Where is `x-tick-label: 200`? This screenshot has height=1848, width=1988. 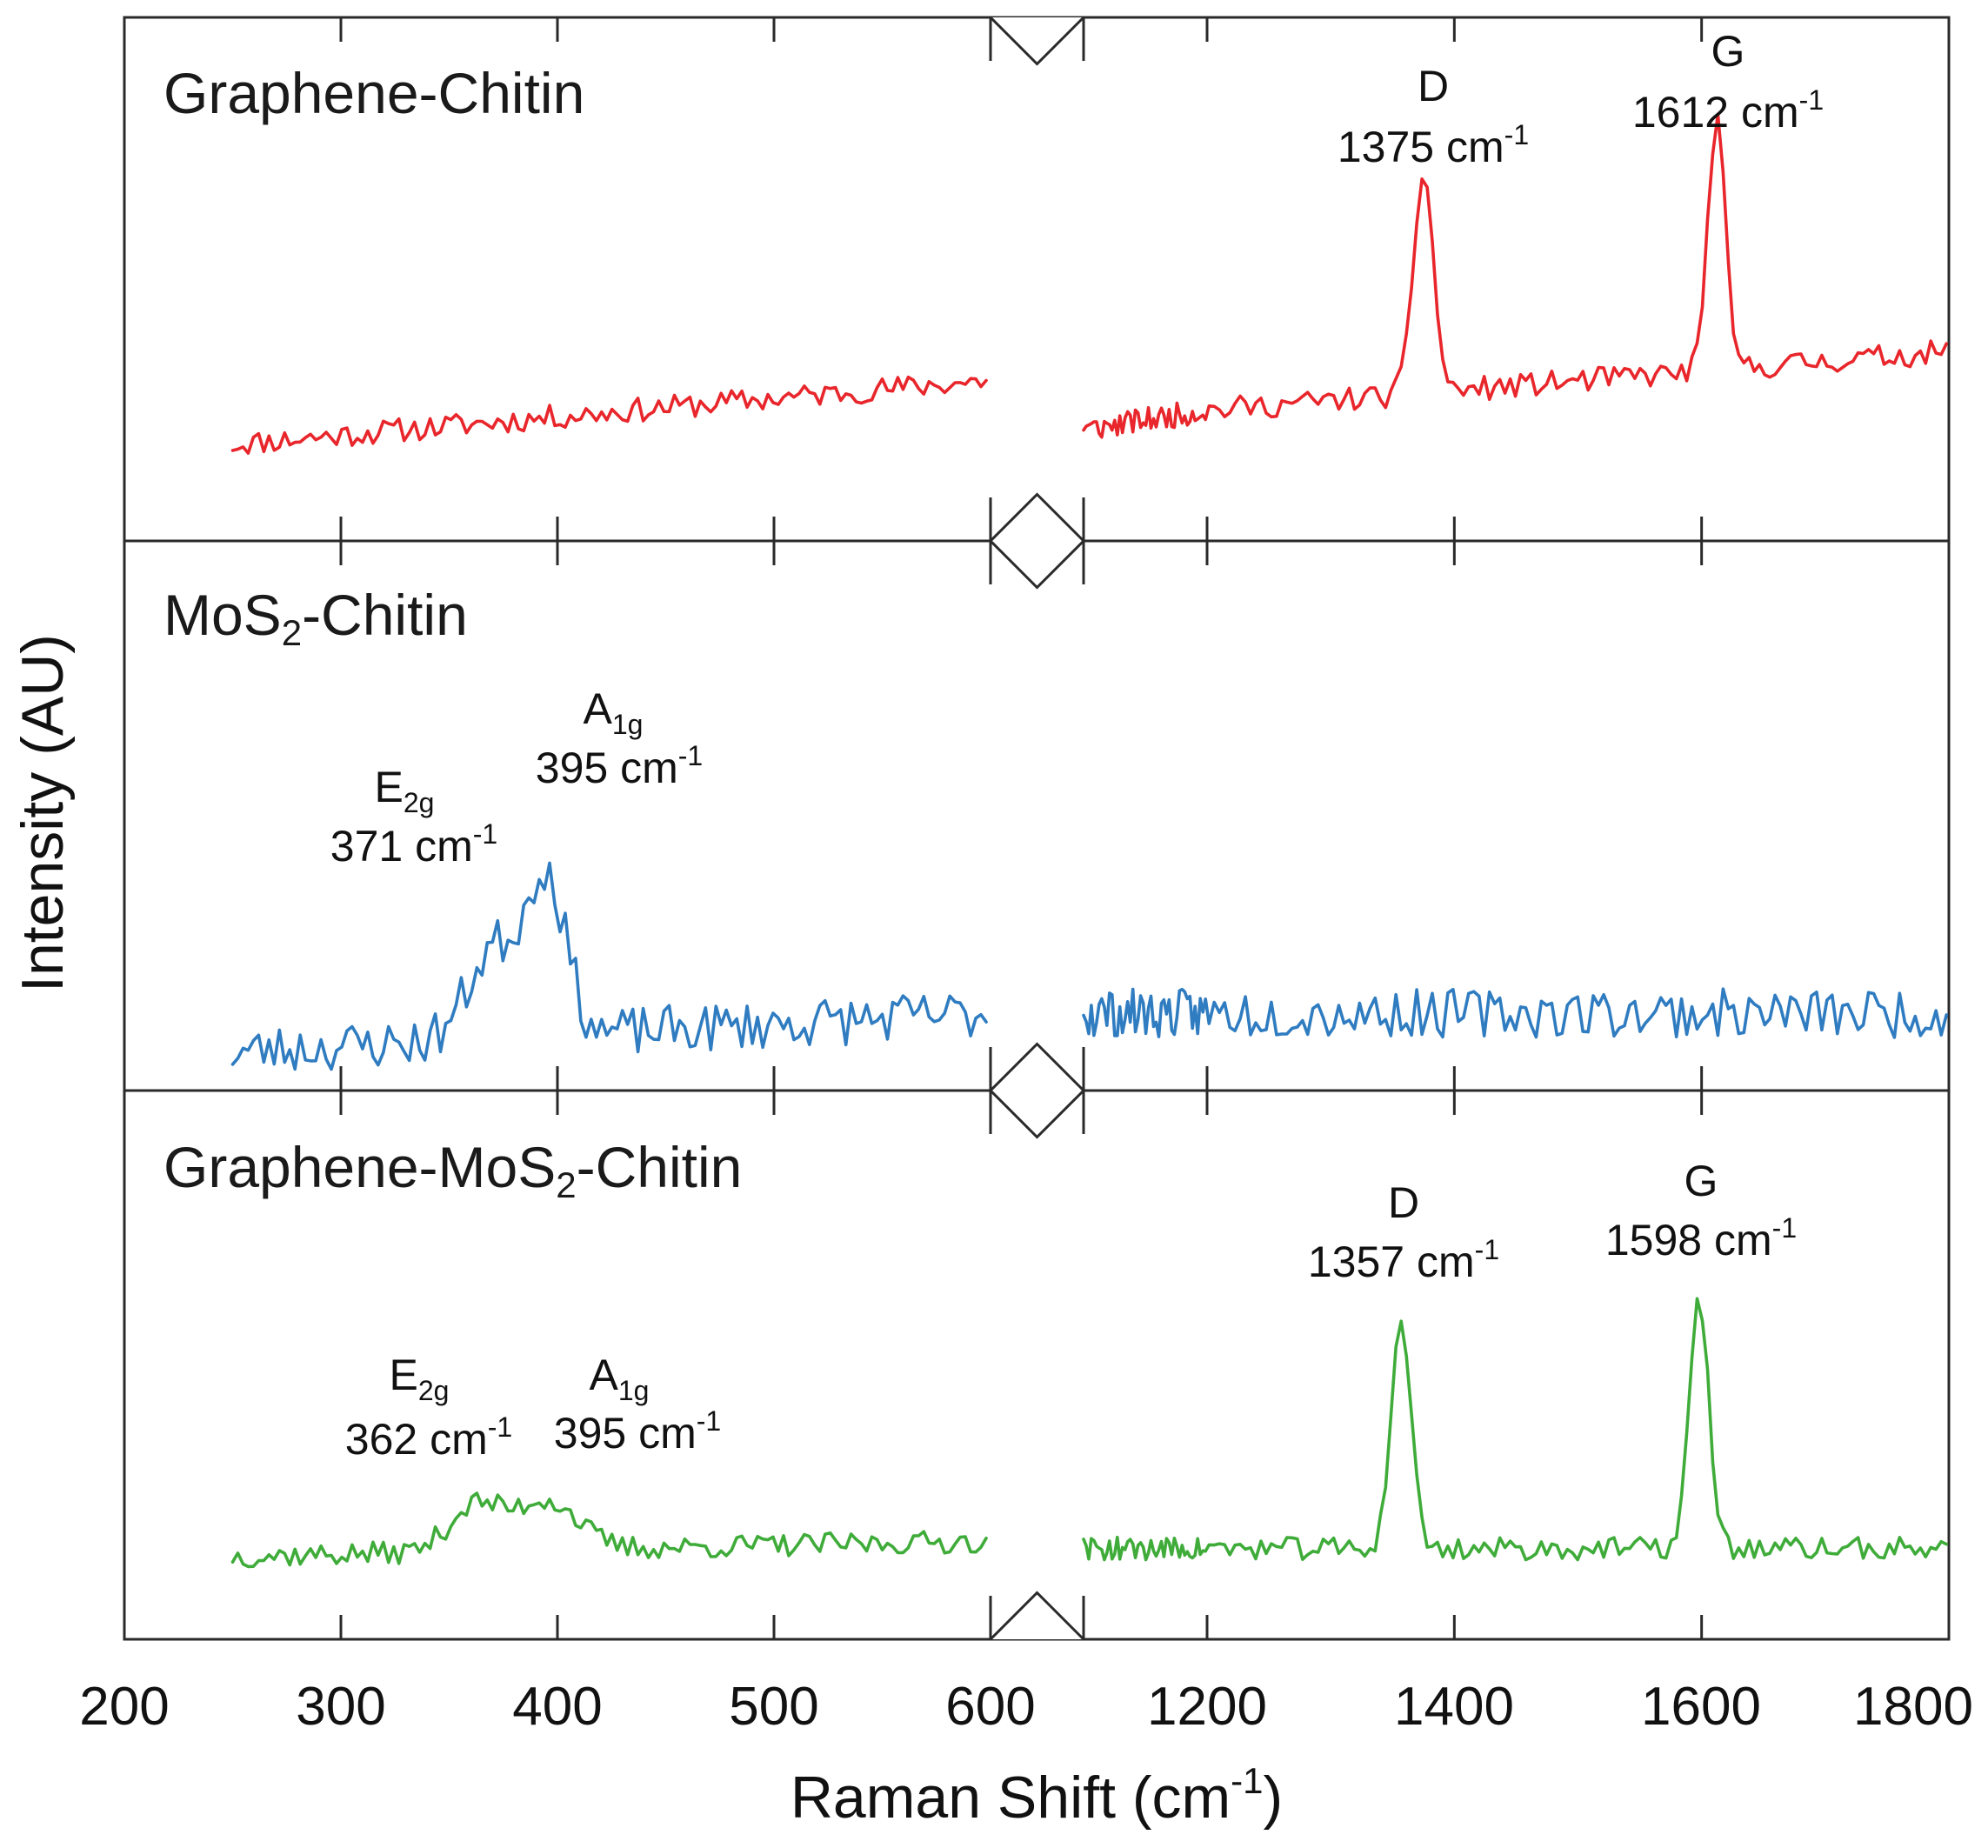
x-tick-label: 200 is located at coordinates (124, 1707).